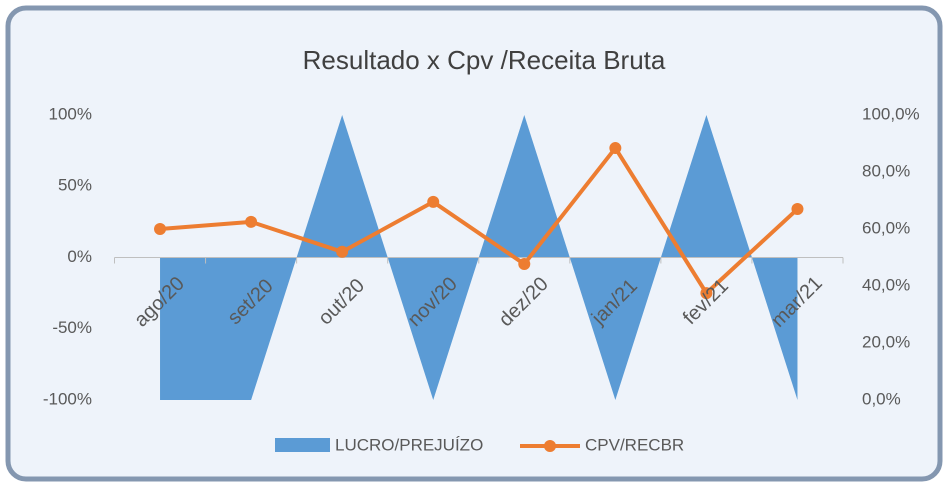 The height and width of the screenshot is (492, 949). What do you see at coordinates (75, 185) in the screenshot?
I see `y-tick-label: 50%` at bounding box center [75, 185].